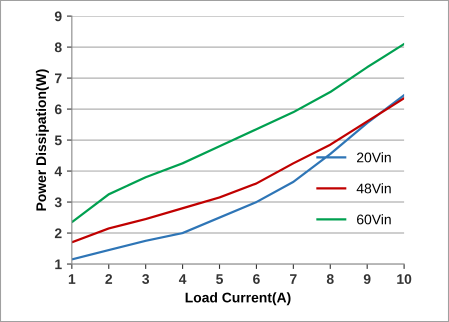 The image size is (449, 322). Describe the element at coordinates (58, 16) in the screenshot. I see `y-tick-label: 9` at that location.